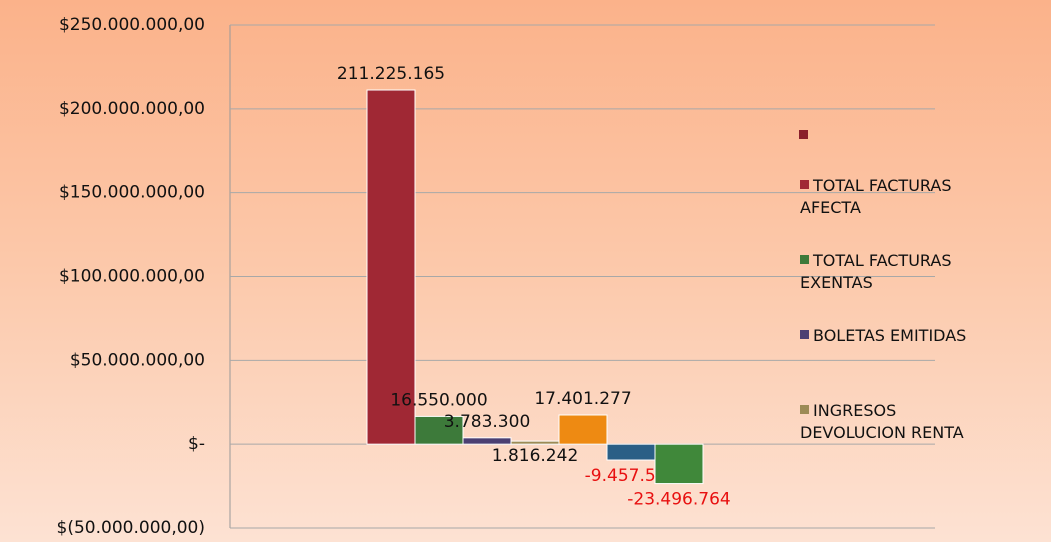 The image size is (1051, 542). What do you see at coordinates (132, 277) in the screenshot?
I see `y-tick-label: $100.000.000,00` at bounding box center [132, 277].